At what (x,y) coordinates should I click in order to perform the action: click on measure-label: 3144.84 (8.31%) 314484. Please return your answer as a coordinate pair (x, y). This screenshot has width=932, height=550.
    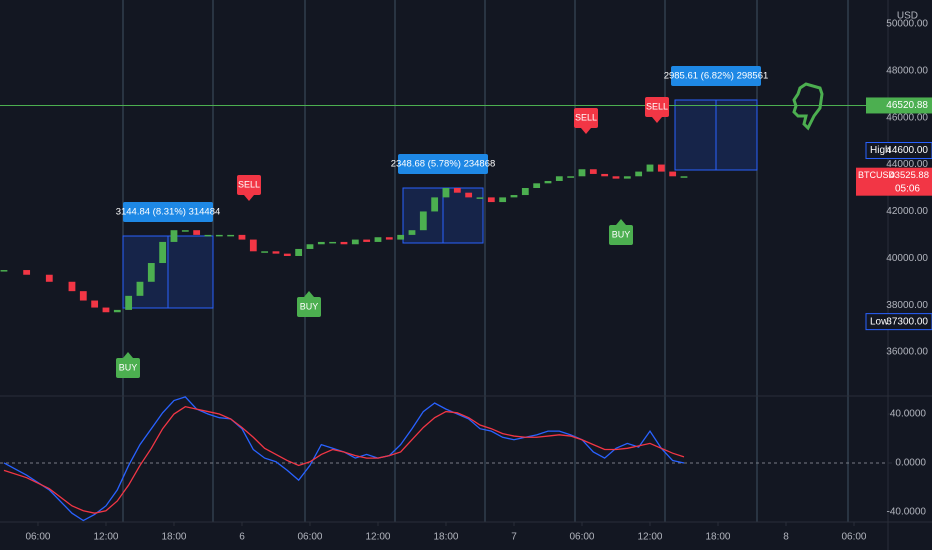
    Looking at the image, I should click on (168, 212).